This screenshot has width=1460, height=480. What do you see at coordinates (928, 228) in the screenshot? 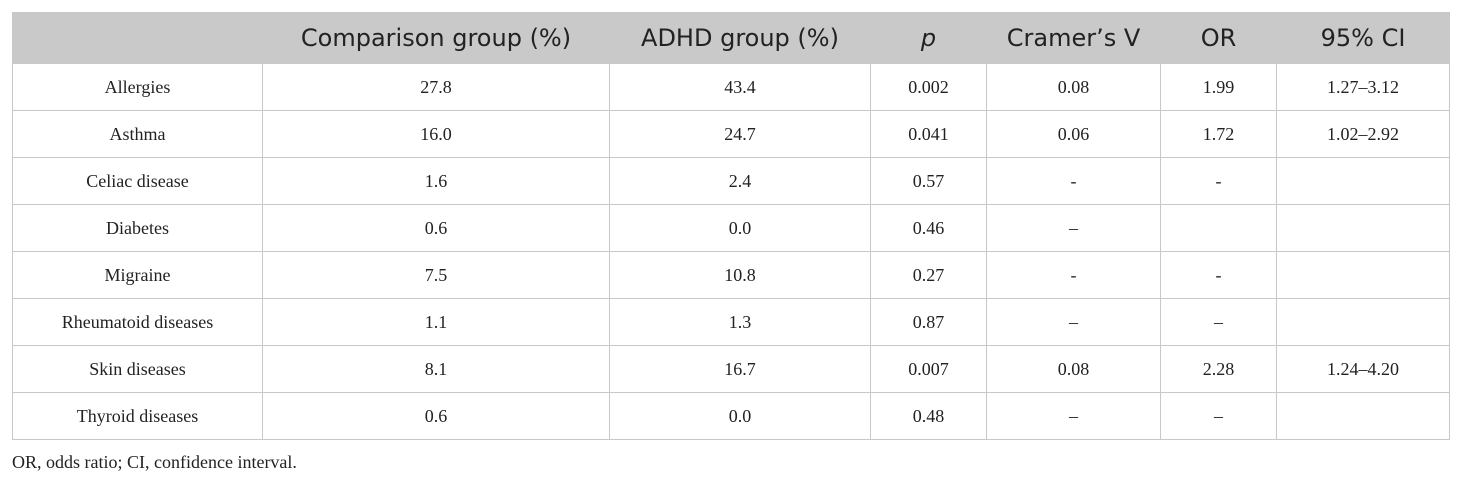
I see `p-value-cell: 0.46` at bounding box center [928, 228].